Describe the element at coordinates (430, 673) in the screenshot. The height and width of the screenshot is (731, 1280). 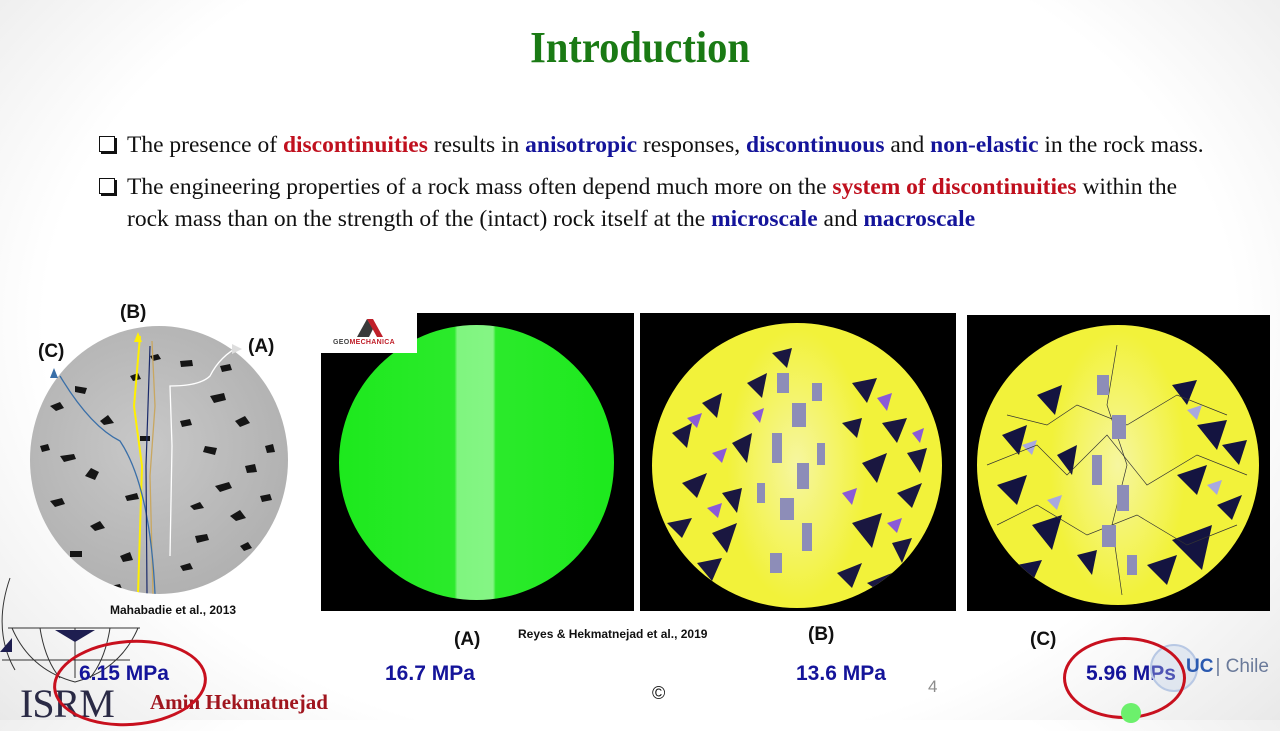
I see `panel-a-strength: 16.7 MPa` at that location.